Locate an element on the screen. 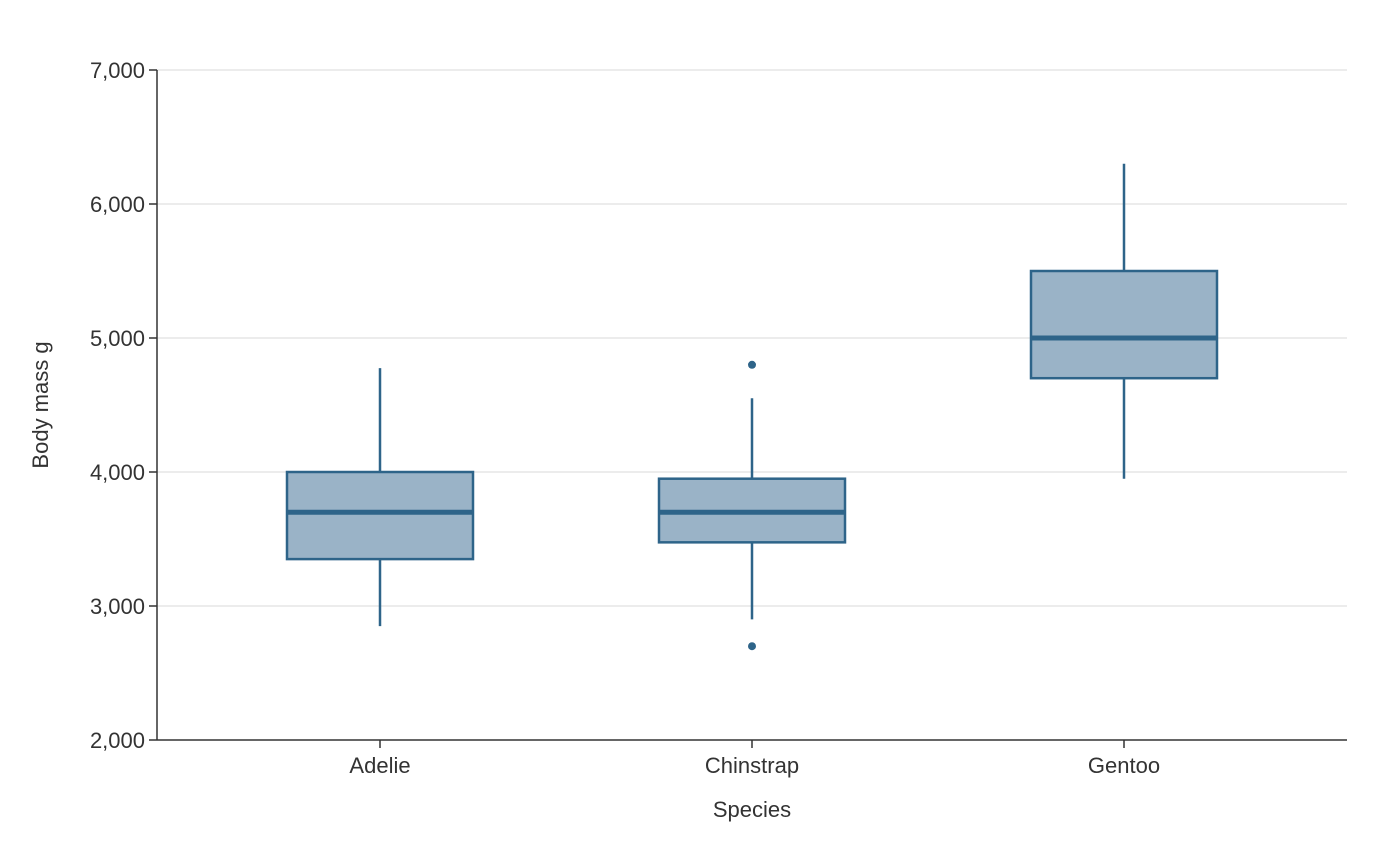 This screenshot has height=866, width=1400. box-chinstrap is located at coordinates (752, 505).